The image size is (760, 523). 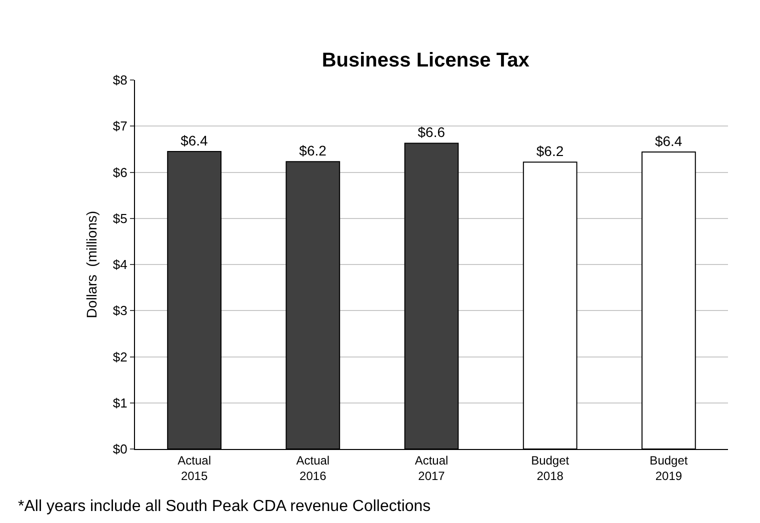 What do you see at coordinates (92, 264) in the screenshot?
I see `y-axis-title: Dollars (millions)` at bounding box center [92, 264].